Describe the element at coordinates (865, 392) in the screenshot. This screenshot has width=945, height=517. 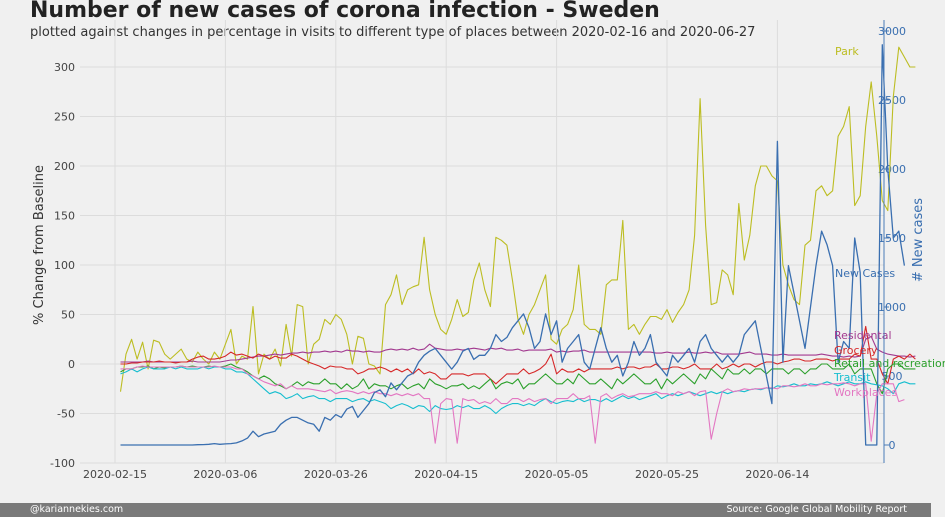
I see `series-label-workplaces: Workplaces` at that location.